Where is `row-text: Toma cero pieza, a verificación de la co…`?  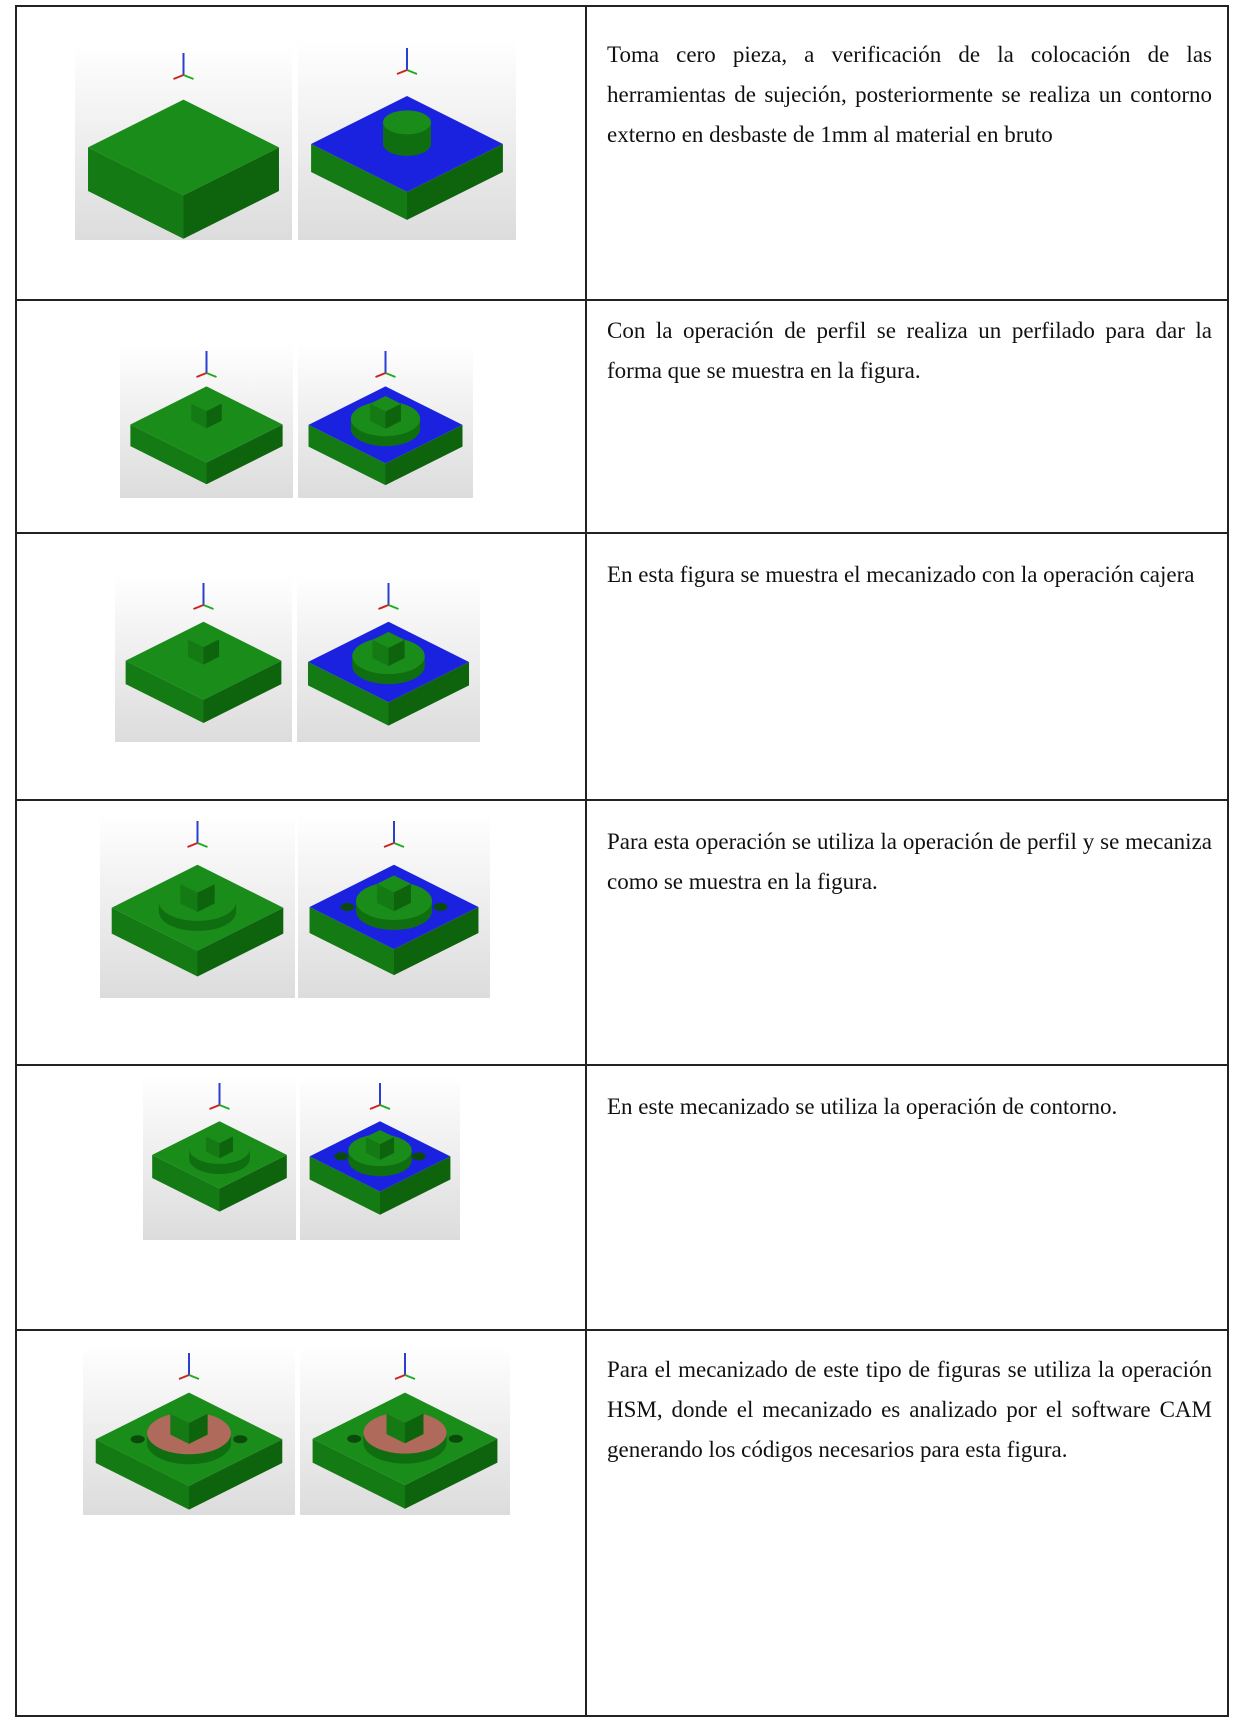
row-text: Toma cero pieza, a verificación de la co… is located at coordinates (909, 94).